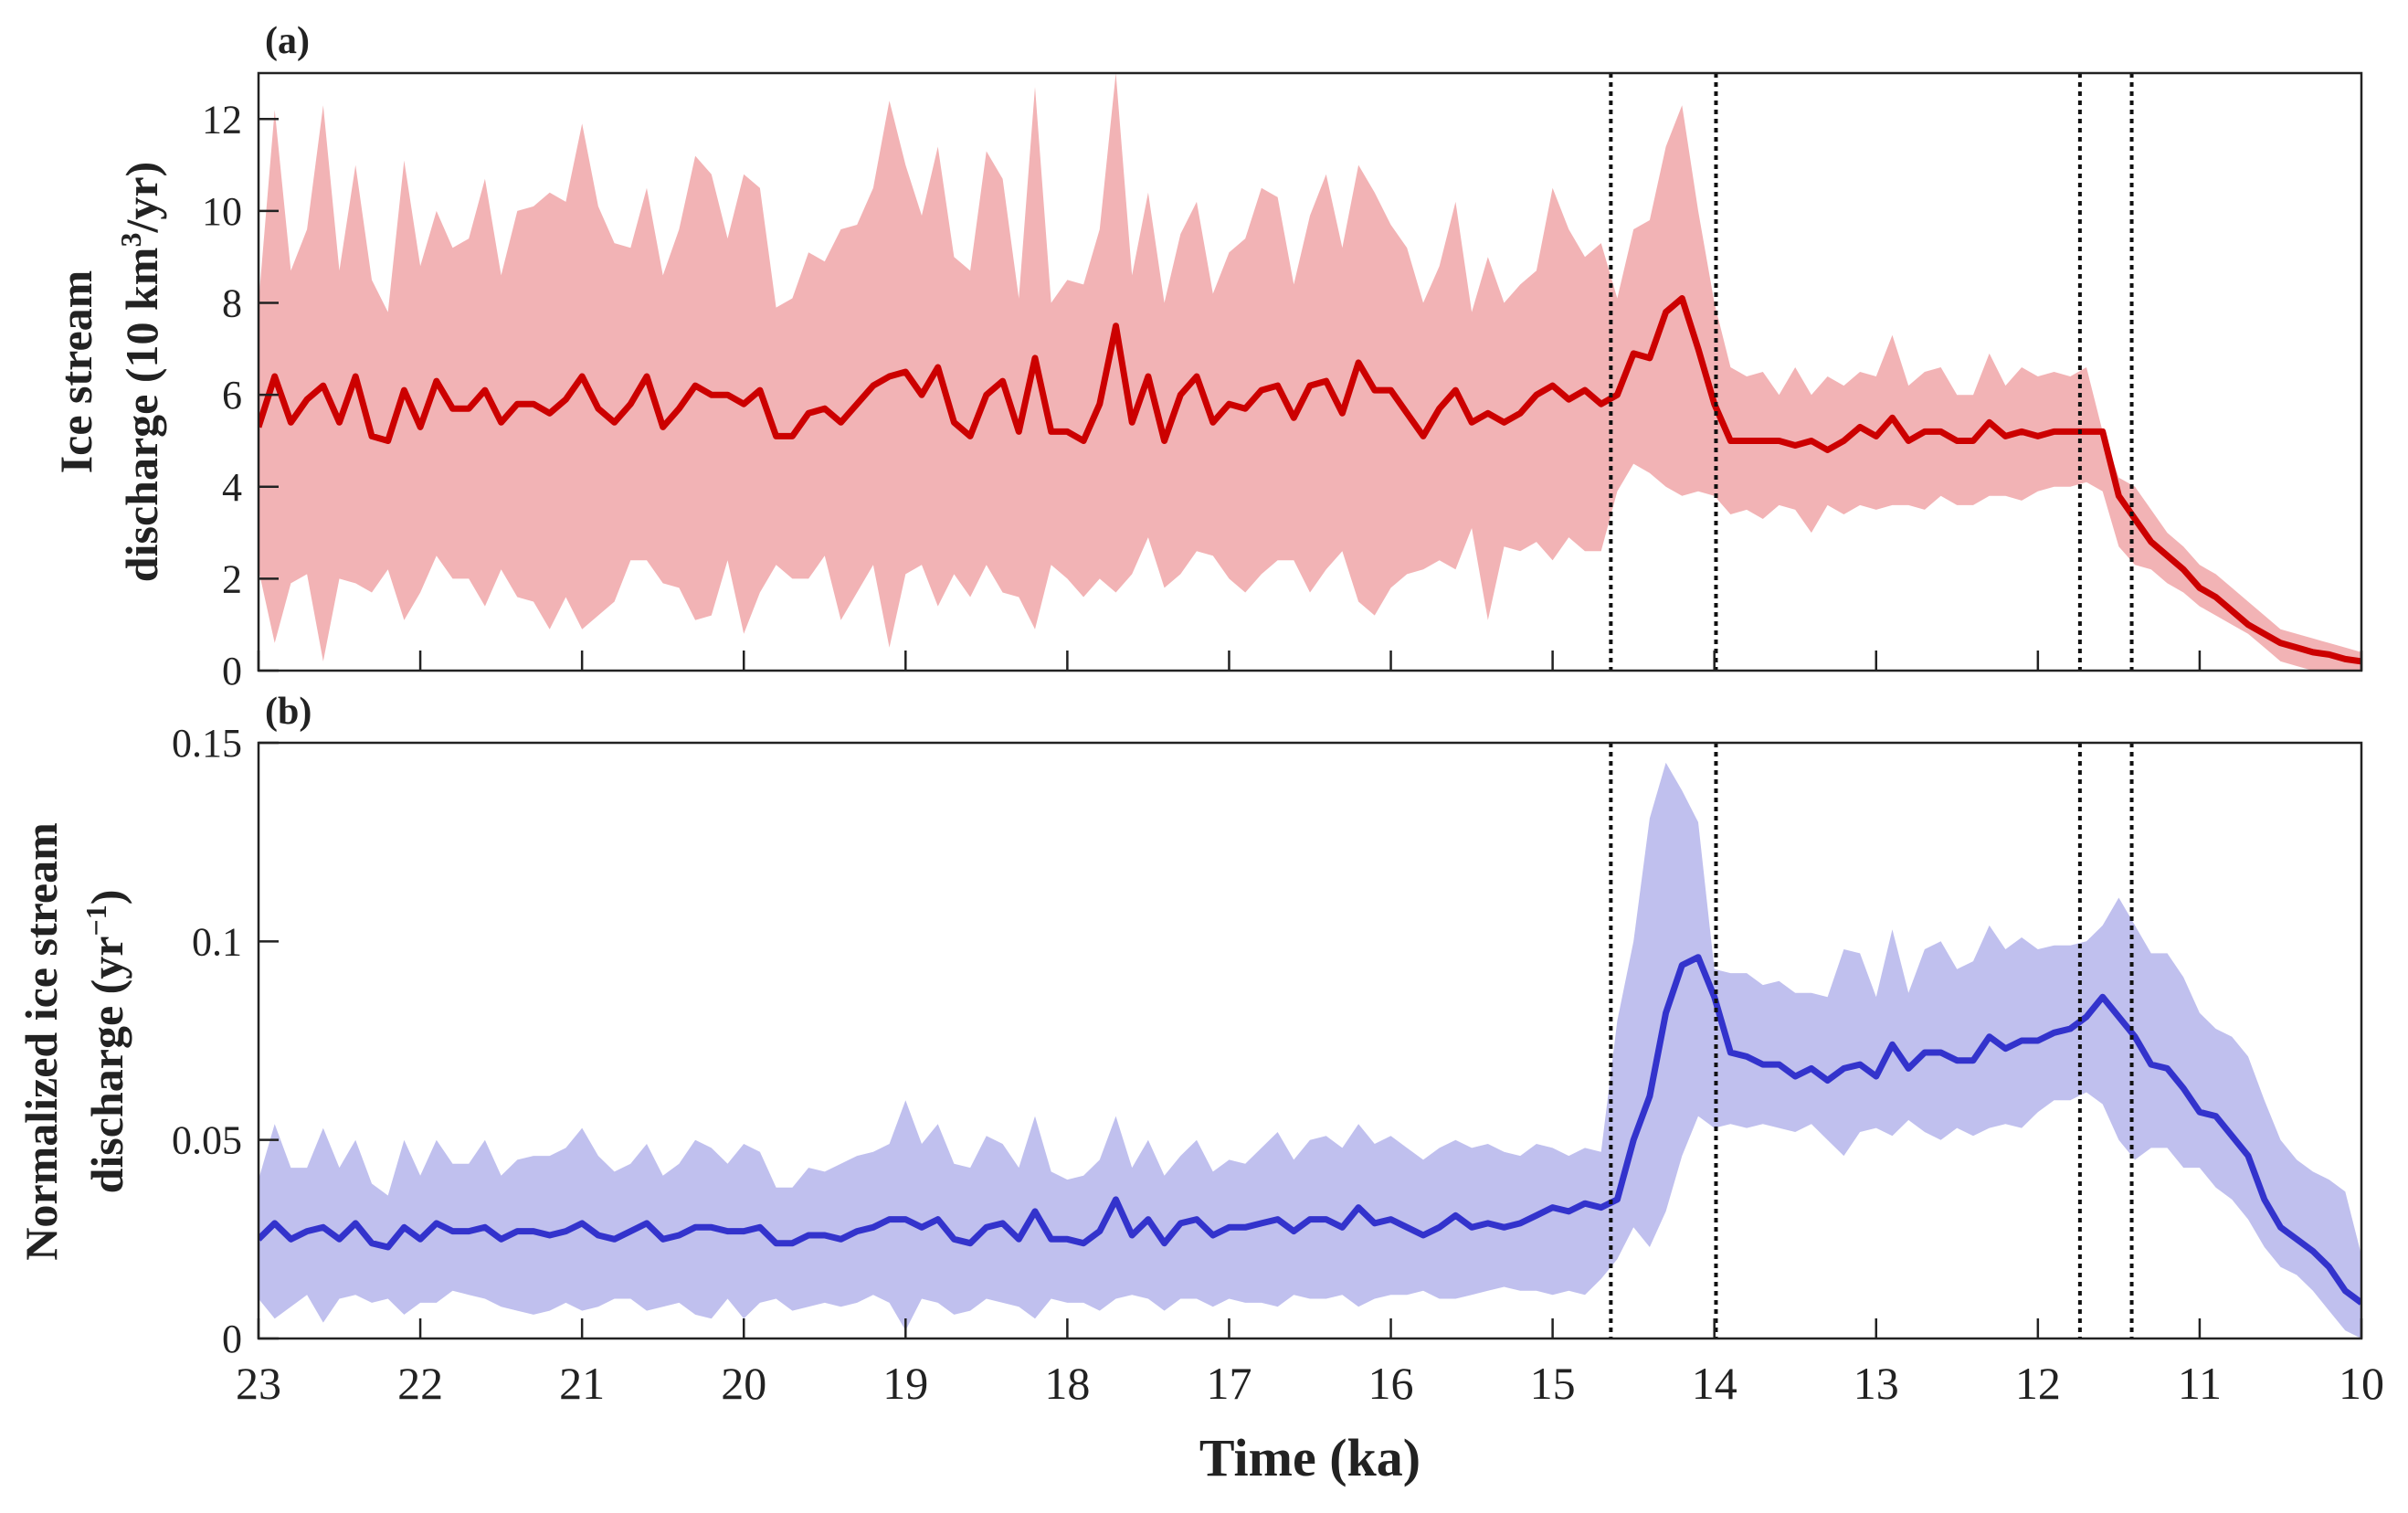  Describe the element at coordinates (420, 1383) in the screenshot. I see `x-tick-label: 22` at that location.